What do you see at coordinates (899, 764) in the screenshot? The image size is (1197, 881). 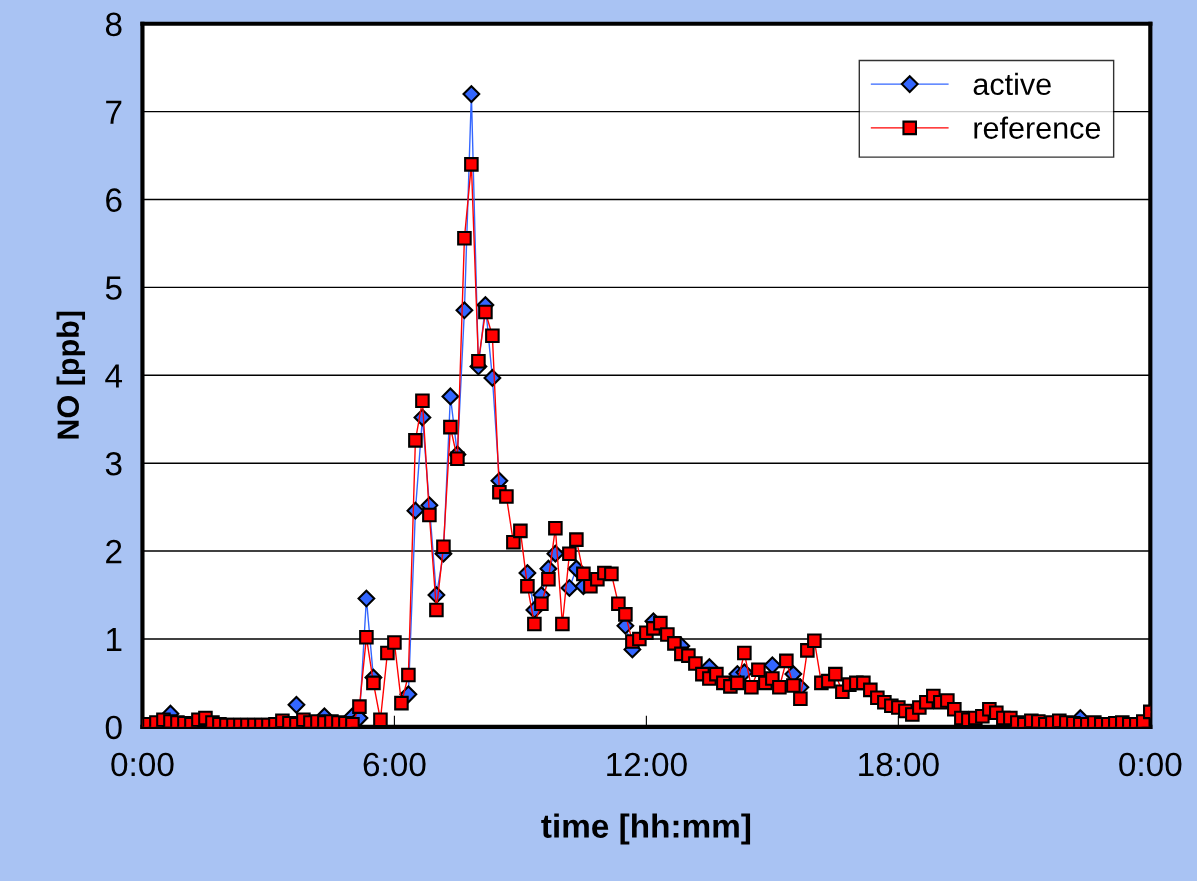 I see `x-tick-label: 18:00` at bounding box center [899, 764].